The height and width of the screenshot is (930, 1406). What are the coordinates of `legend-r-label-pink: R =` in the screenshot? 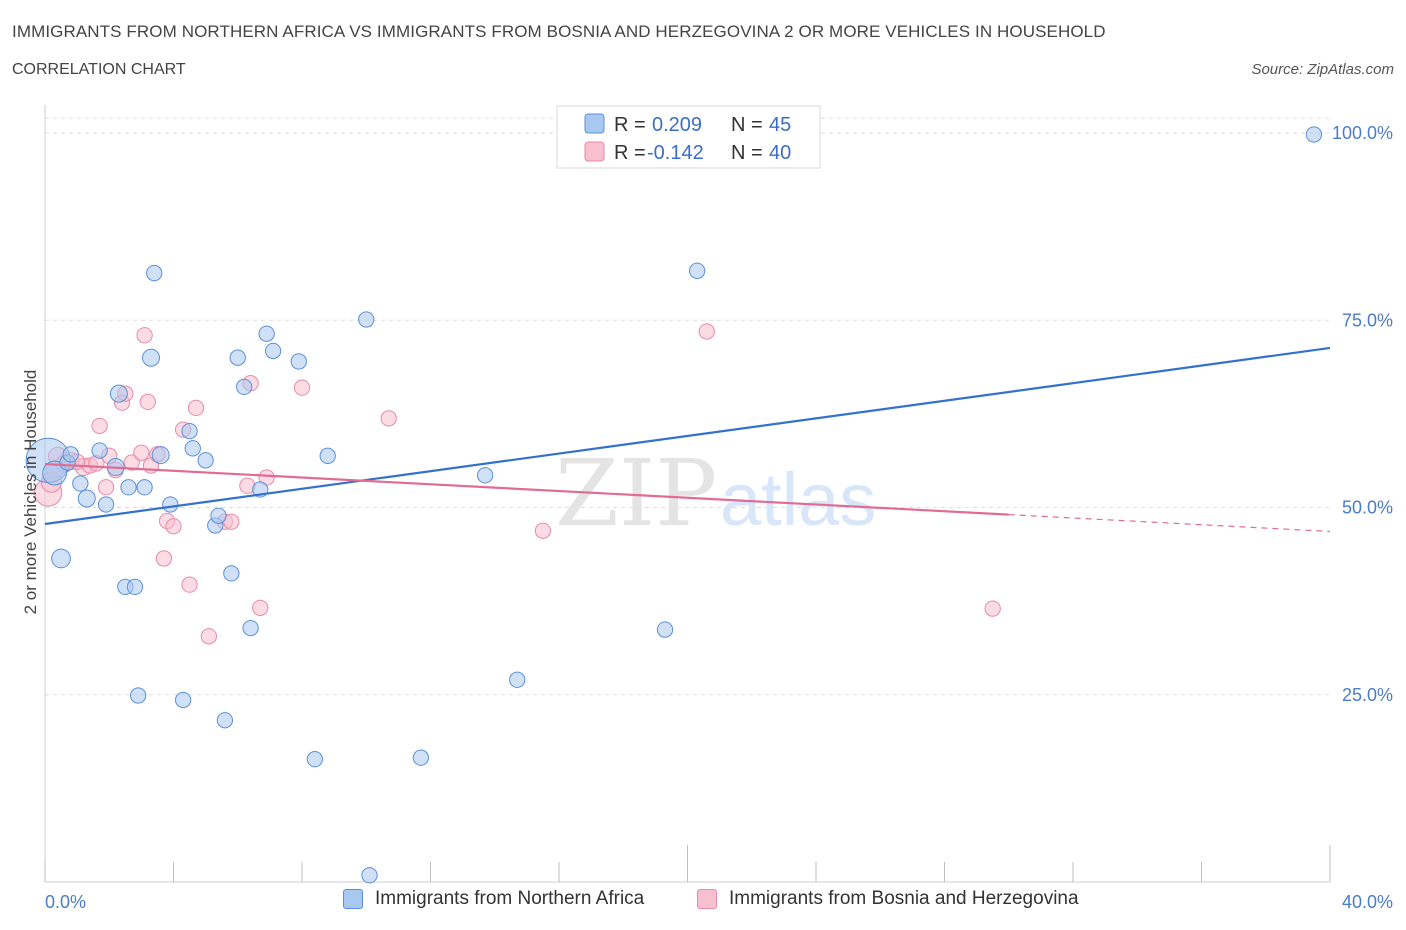 It's located at (630, 153).